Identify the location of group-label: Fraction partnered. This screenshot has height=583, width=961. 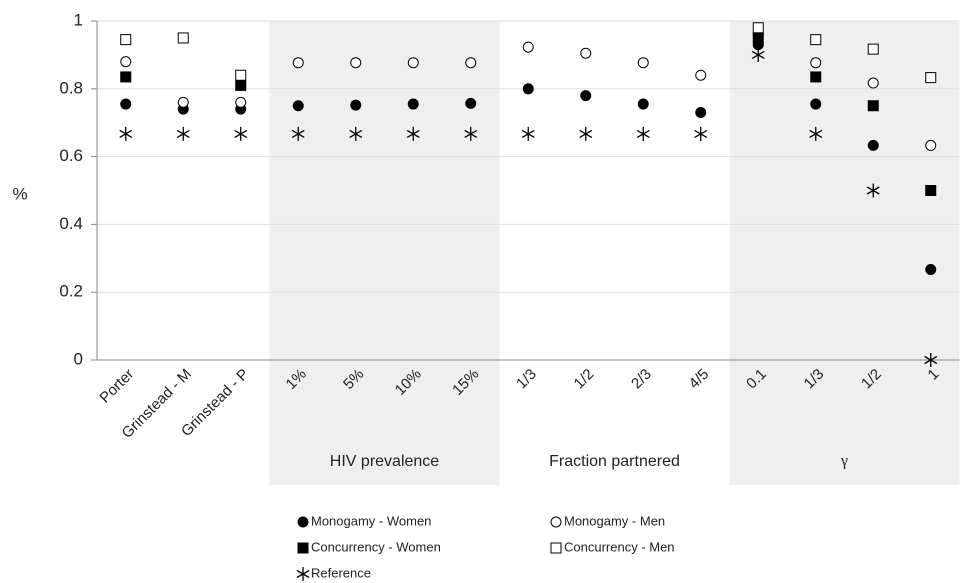
(614, 461).